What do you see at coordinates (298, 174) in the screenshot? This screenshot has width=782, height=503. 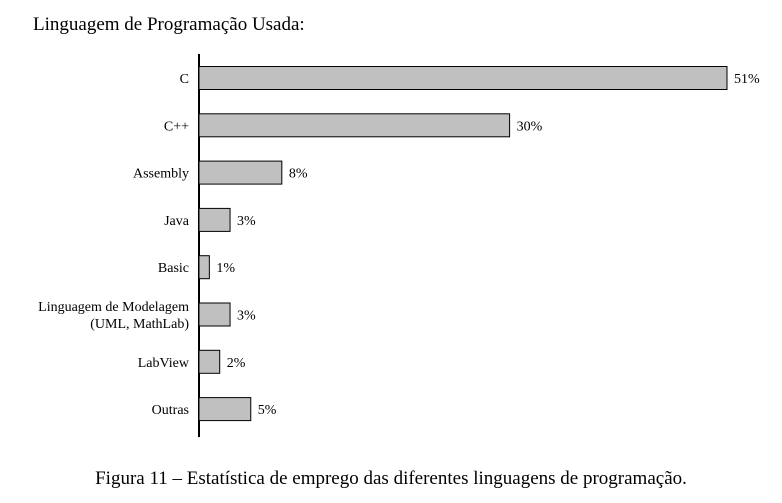 I see `data-label-2: 8%` at bounding box center [298, 174].